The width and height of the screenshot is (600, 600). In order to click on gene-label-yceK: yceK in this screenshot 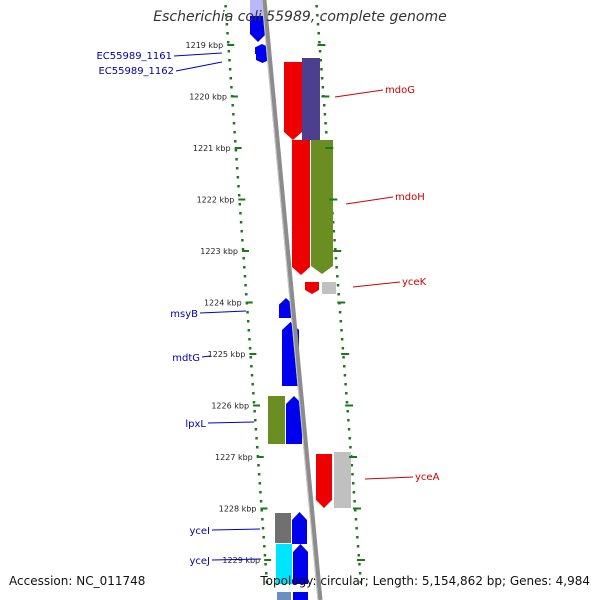, I will do `click(414, 282)`.